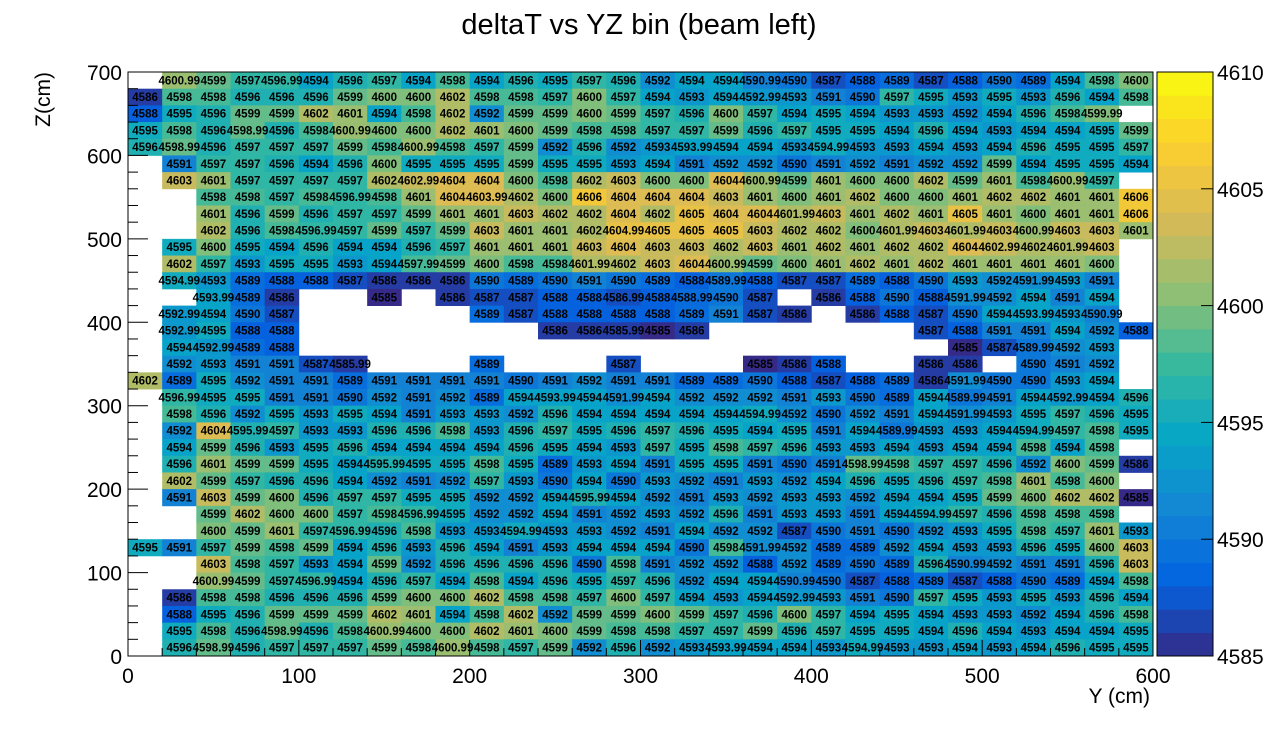  I want to click on heatmap-cell-label: 4598.99, so click(282, 632).